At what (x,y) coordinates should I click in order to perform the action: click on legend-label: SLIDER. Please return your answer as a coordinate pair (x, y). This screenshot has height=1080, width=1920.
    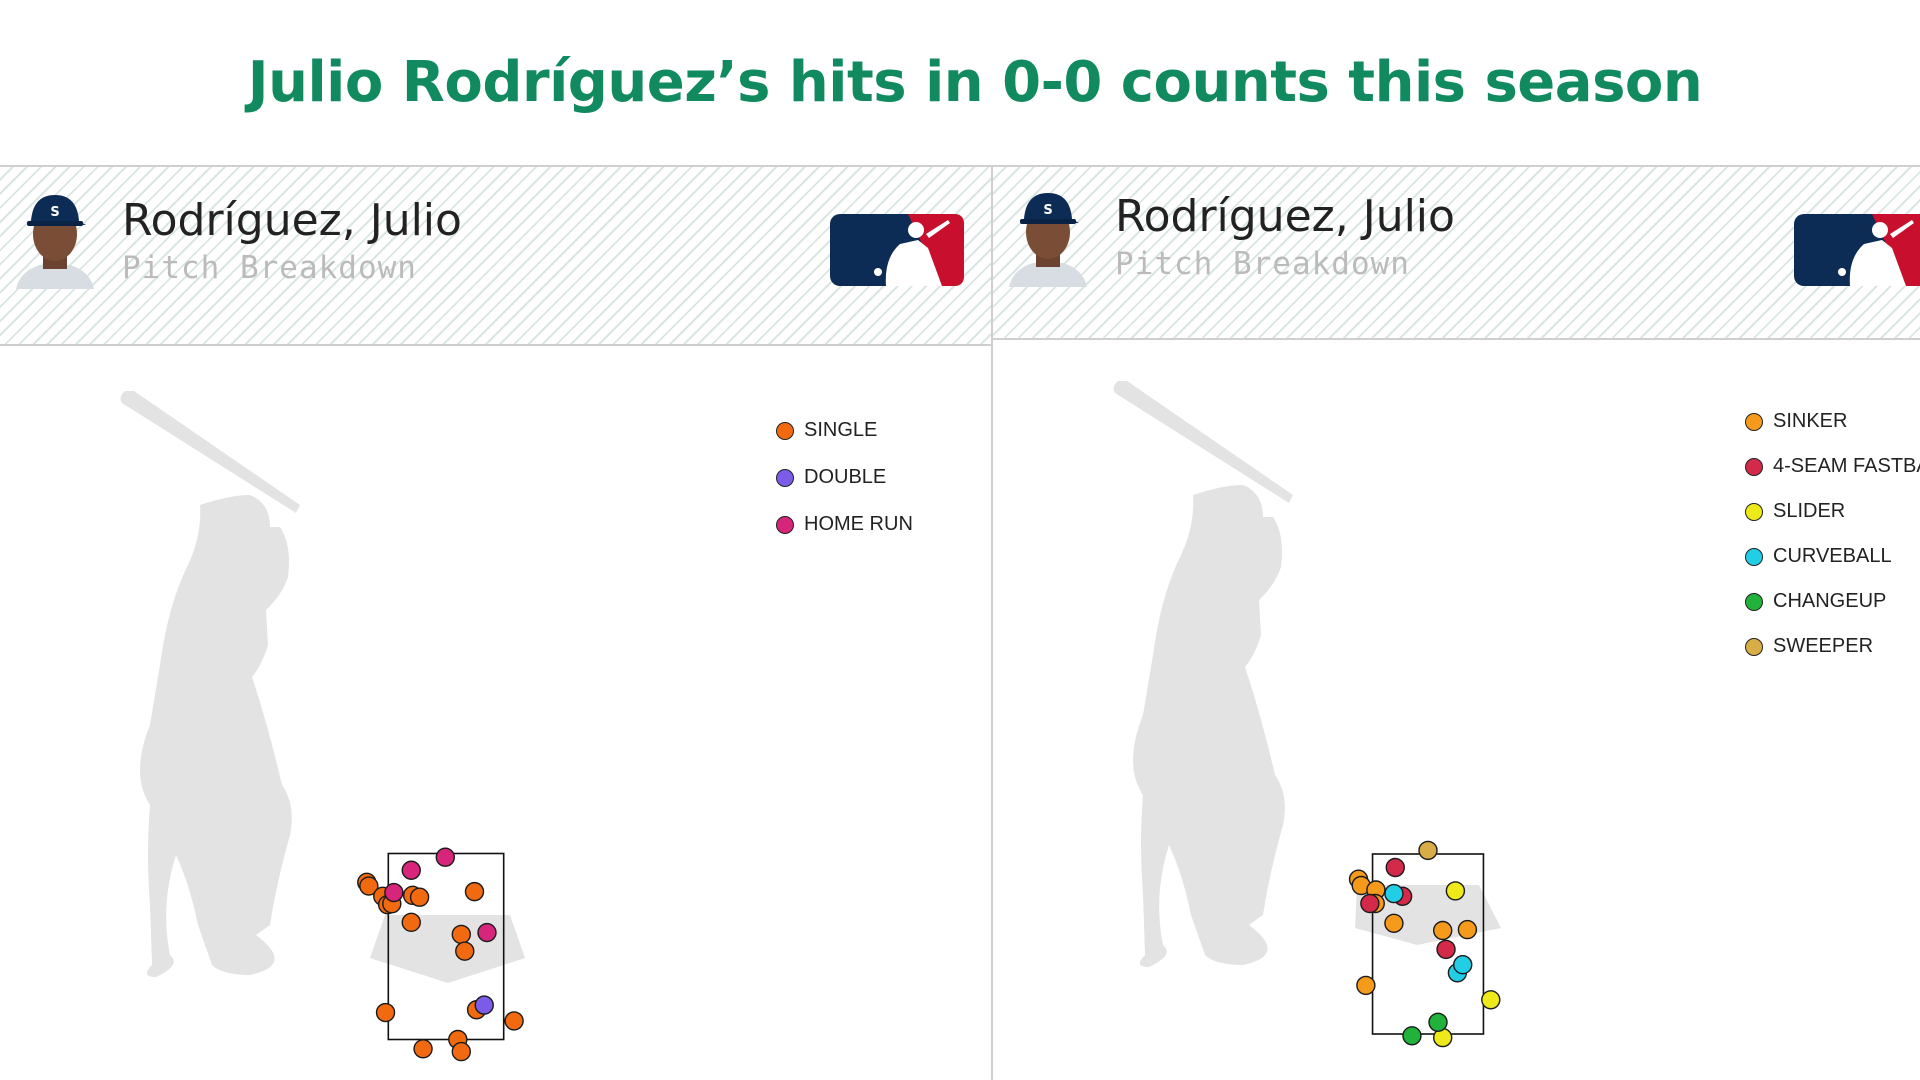
    Looking at the image, I should click on (1809, 511).